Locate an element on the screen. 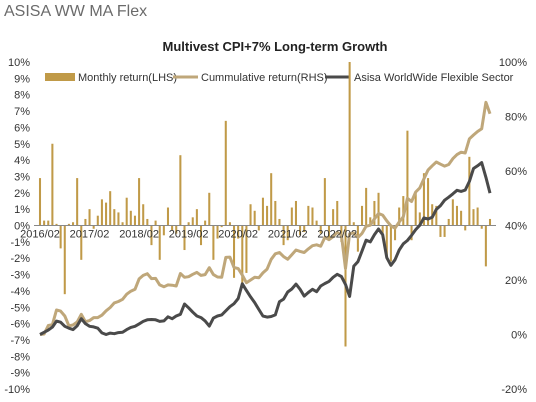 This screenshot has height=402, width=536. page-header-title: ASISA WW MA Flex is located at coordinates (76, 11).